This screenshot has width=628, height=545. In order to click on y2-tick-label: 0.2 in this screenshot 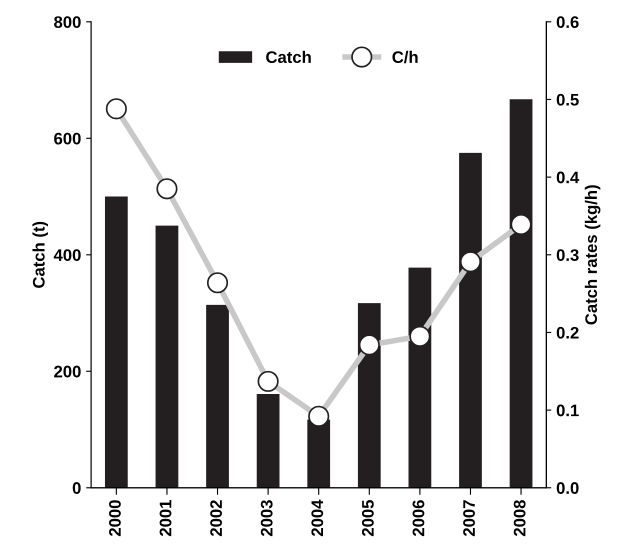, I will do `click(567, 332)`.